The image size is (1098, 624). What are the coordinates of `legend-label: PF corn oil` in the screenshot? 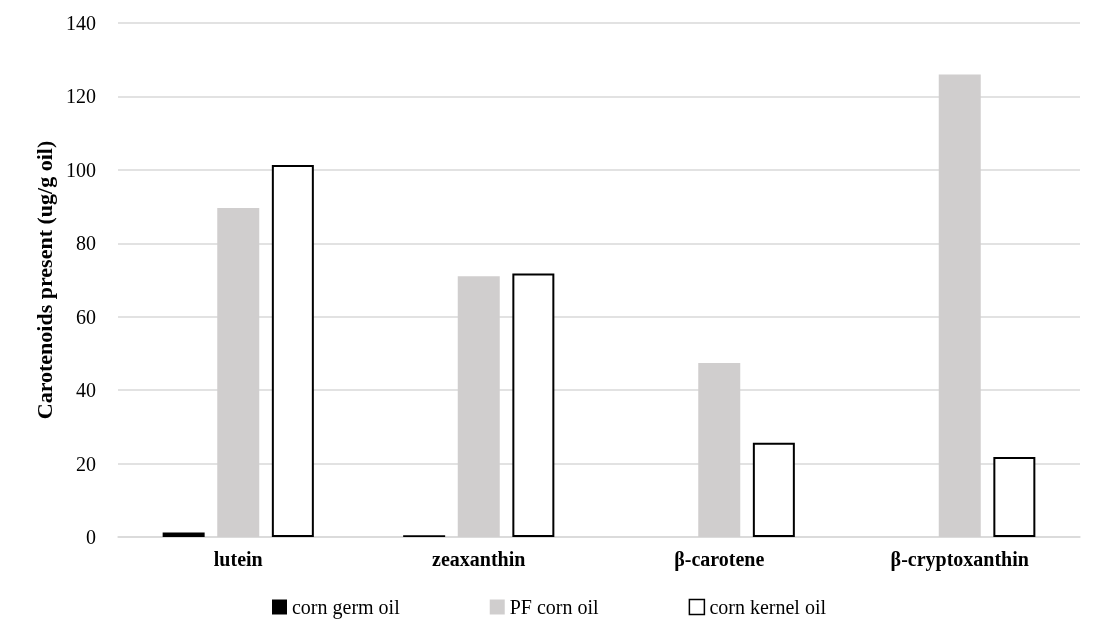 It's located at (554, 607).